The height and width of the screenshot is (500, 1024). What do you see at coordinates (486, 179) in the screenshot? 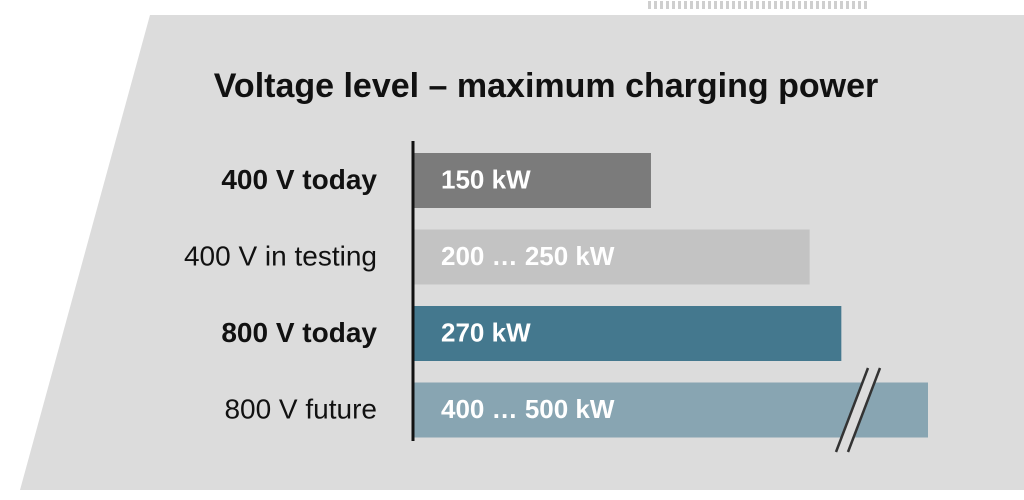
I see `value-label: 150 kW` at bounding box center [486, 179].